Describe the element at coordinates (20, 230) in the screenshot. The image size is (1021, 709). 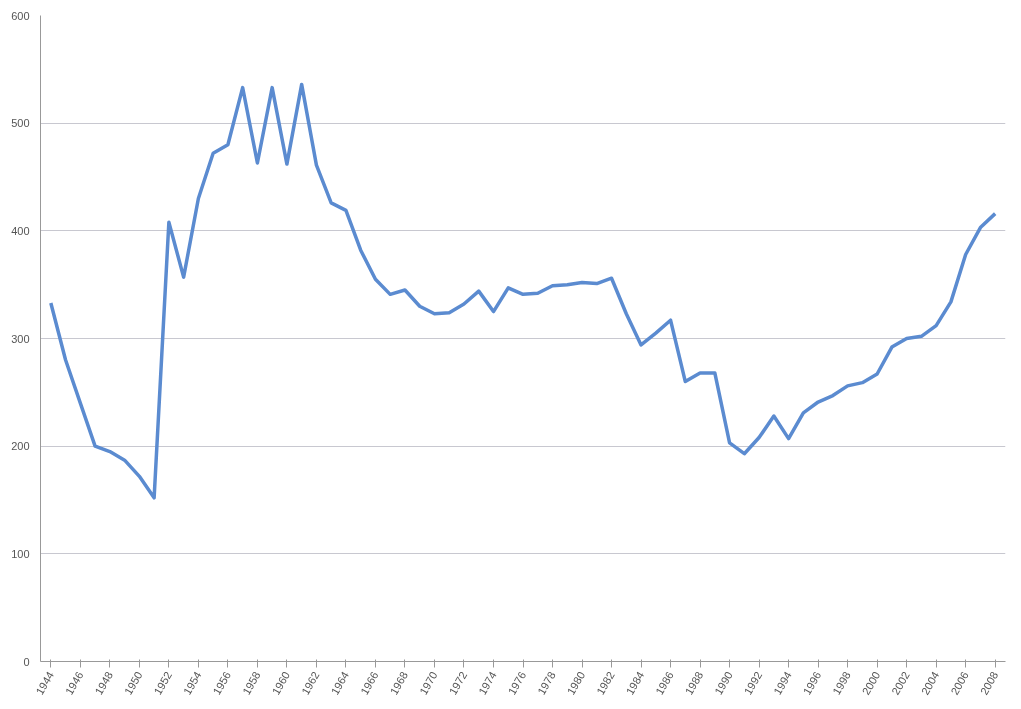
I see `y-tick-label: 400` at that location.